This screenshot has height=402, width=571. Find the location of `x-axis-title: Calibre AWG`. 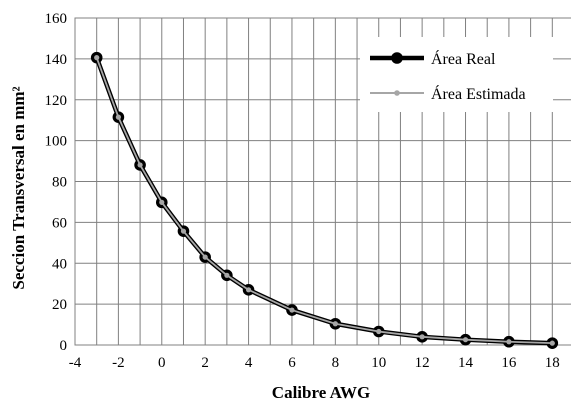

x-axis-title: Calibre AWG is located at coordinates (321, 392).